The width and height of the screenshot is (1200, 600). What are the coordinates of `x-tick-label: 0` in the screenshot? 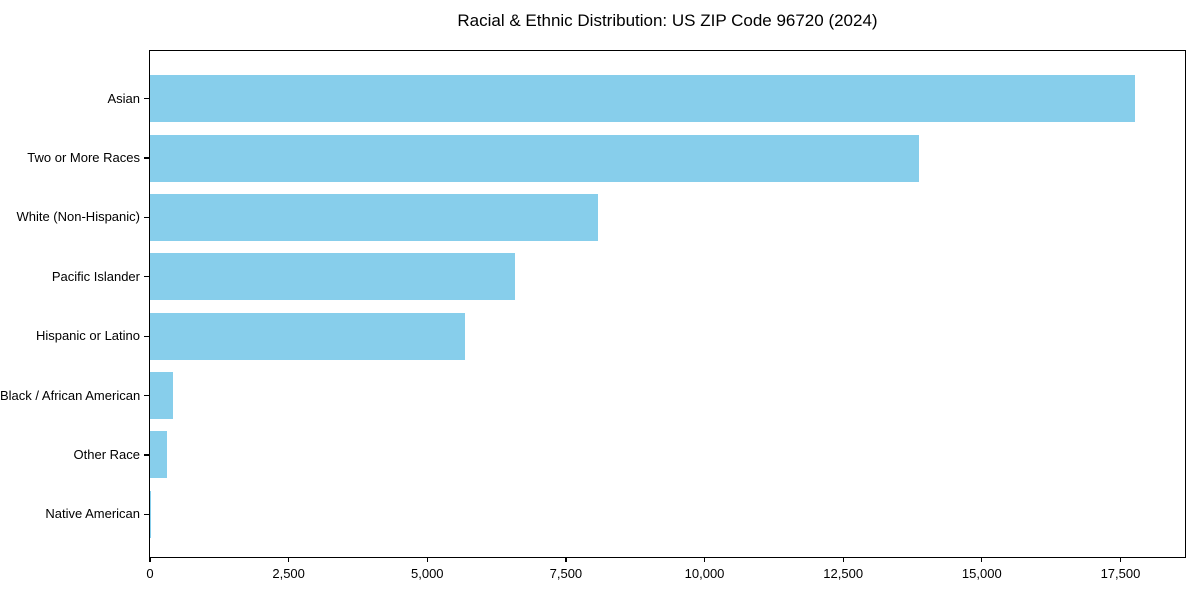 It's located at (150, 573).